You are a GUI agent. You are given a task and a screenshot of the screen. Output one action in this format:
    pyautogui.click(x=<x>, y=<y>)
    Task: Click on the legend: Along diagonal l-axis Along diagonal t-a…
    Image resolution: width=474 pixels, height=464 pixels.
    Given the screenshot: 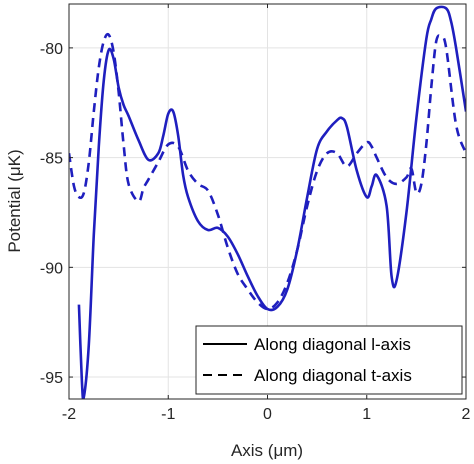 What is the action you would take?
    pyautogui.click(x=329, y=360)
    